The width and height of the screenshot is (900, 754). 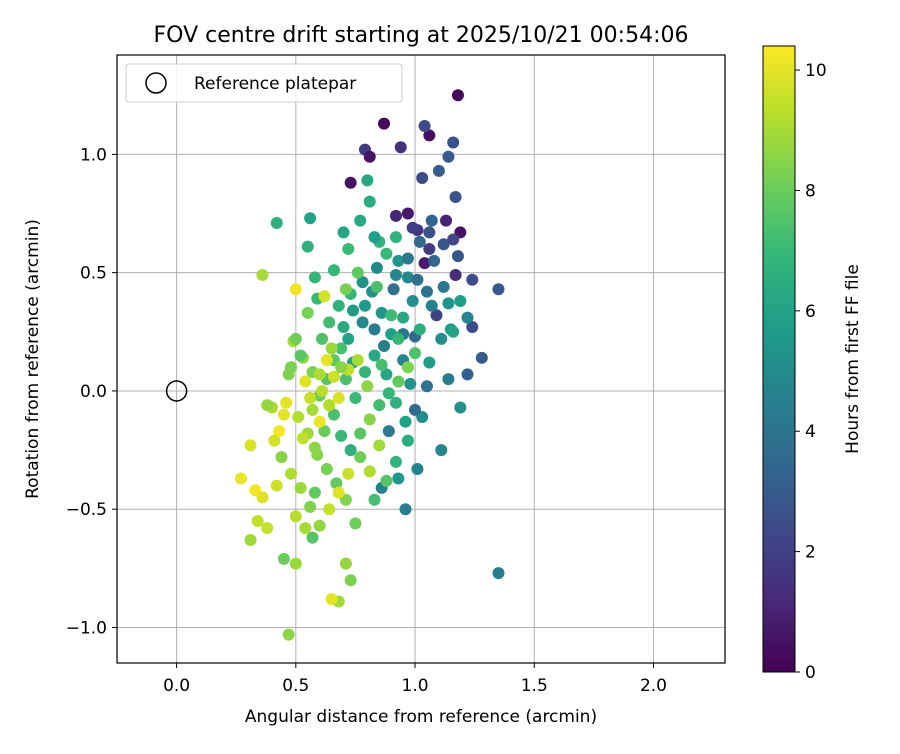 I want to click on colorbar-tick-label: 0, so click(x=810, y=673).